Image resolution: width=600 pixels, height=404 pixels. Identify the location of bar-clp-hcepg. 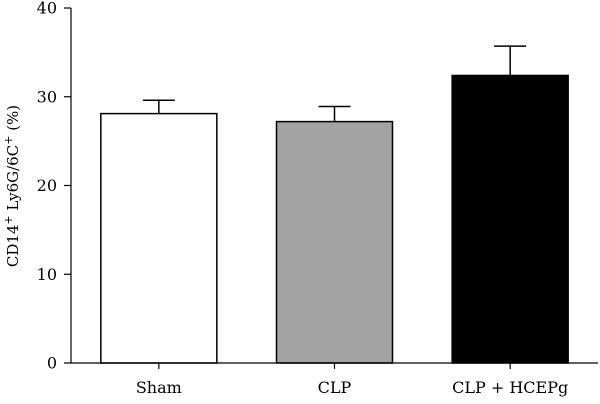
(510, 219).